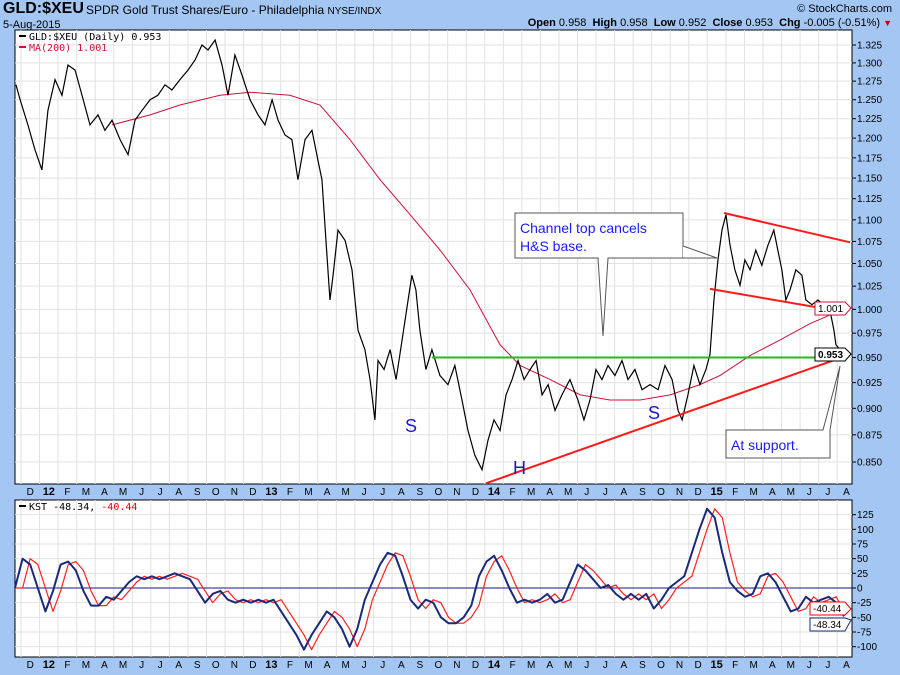 The image size is (900, 675). What do you see at coordinates (494, 665) in the screenshot?
I see `x-tick-label: 14` at bounding box center [494, 665].